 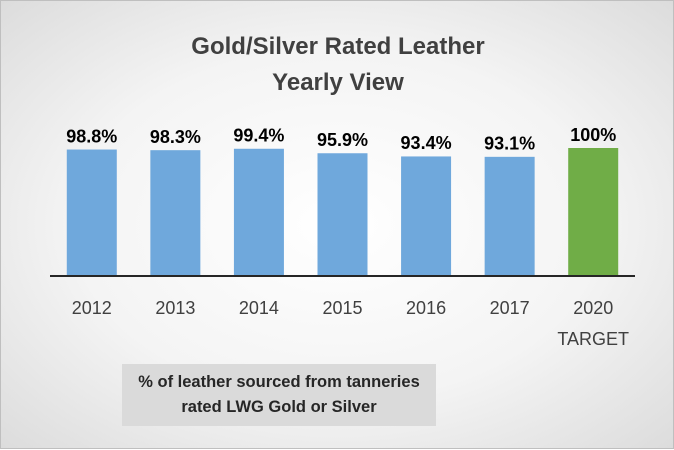 What do you see at coordinates (258, 136) in the screenshot?
I see `data-label: 99.4%` at bounding box center [258, 136].